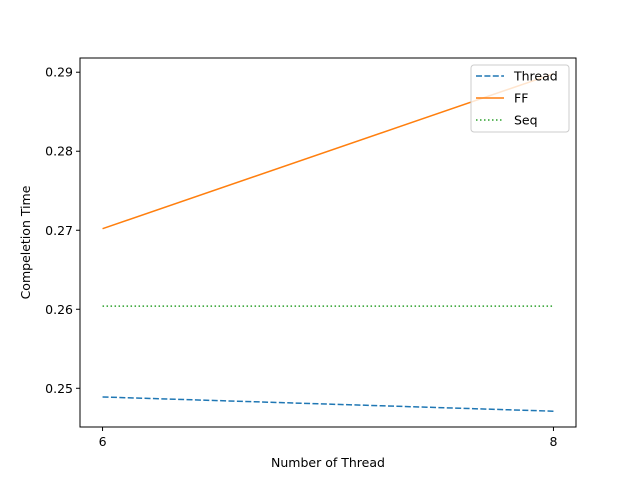  What do you see at coordinates (103, 441) in the screenshot?
I see `x-tick-label: 6` at bounding box center [103, 441].